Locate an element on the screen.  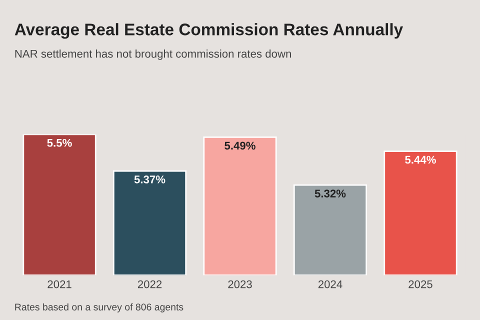
data-label: 5.49% is located at coordinates (240, 146).